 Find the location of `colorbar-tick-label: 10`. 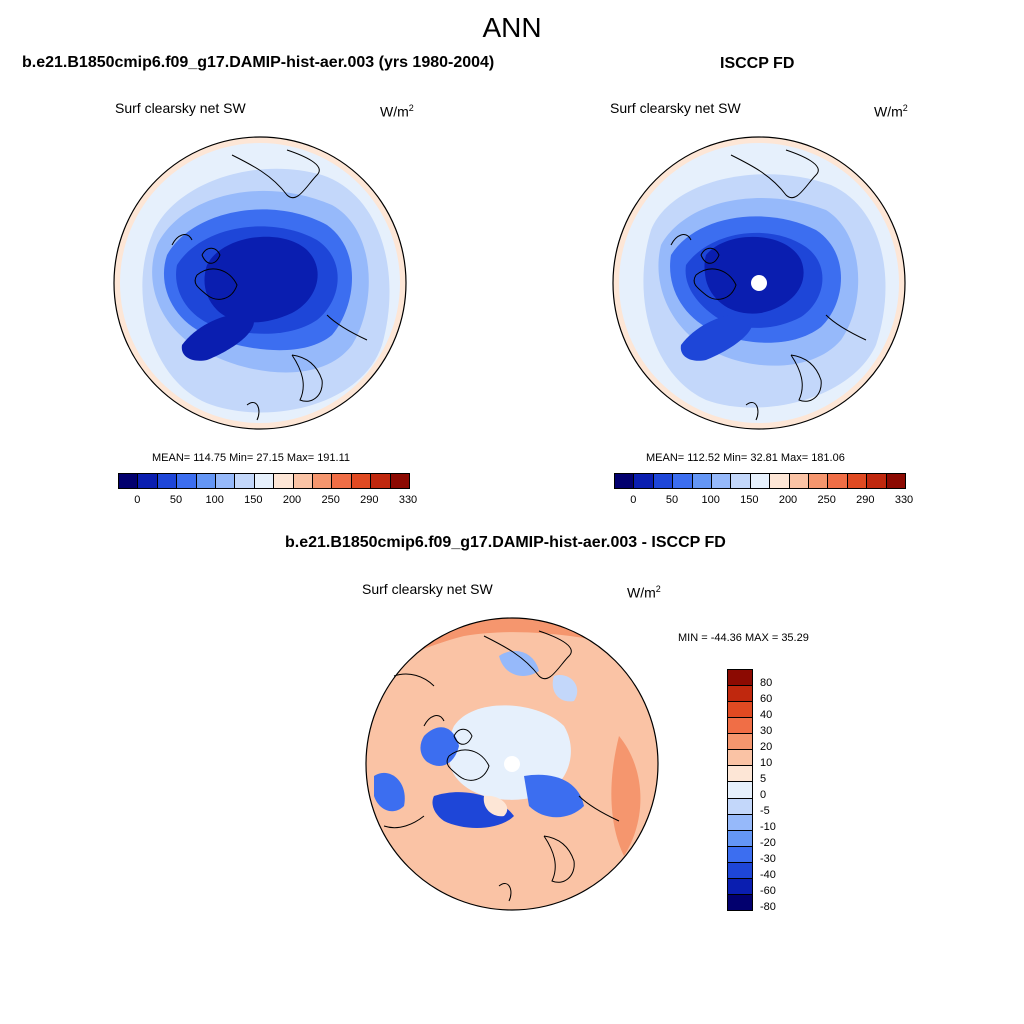

colorbar-tick-label: 10 is located at coordinates (766, 763).